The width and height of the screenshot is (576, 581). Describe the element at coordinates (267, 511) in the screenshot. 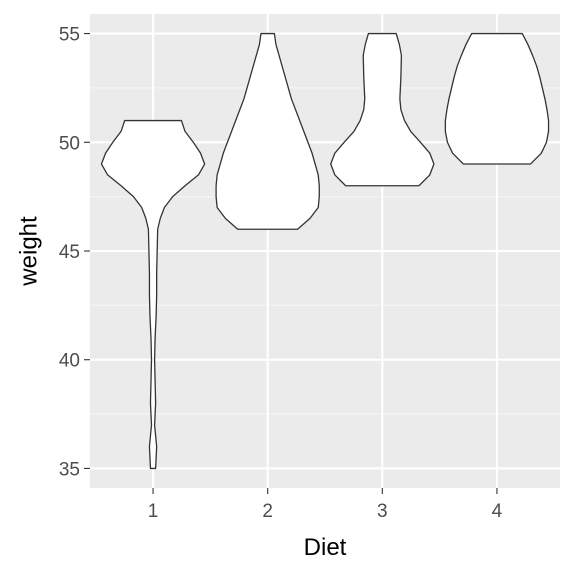

I see `x-tick-label: 2` at that location.